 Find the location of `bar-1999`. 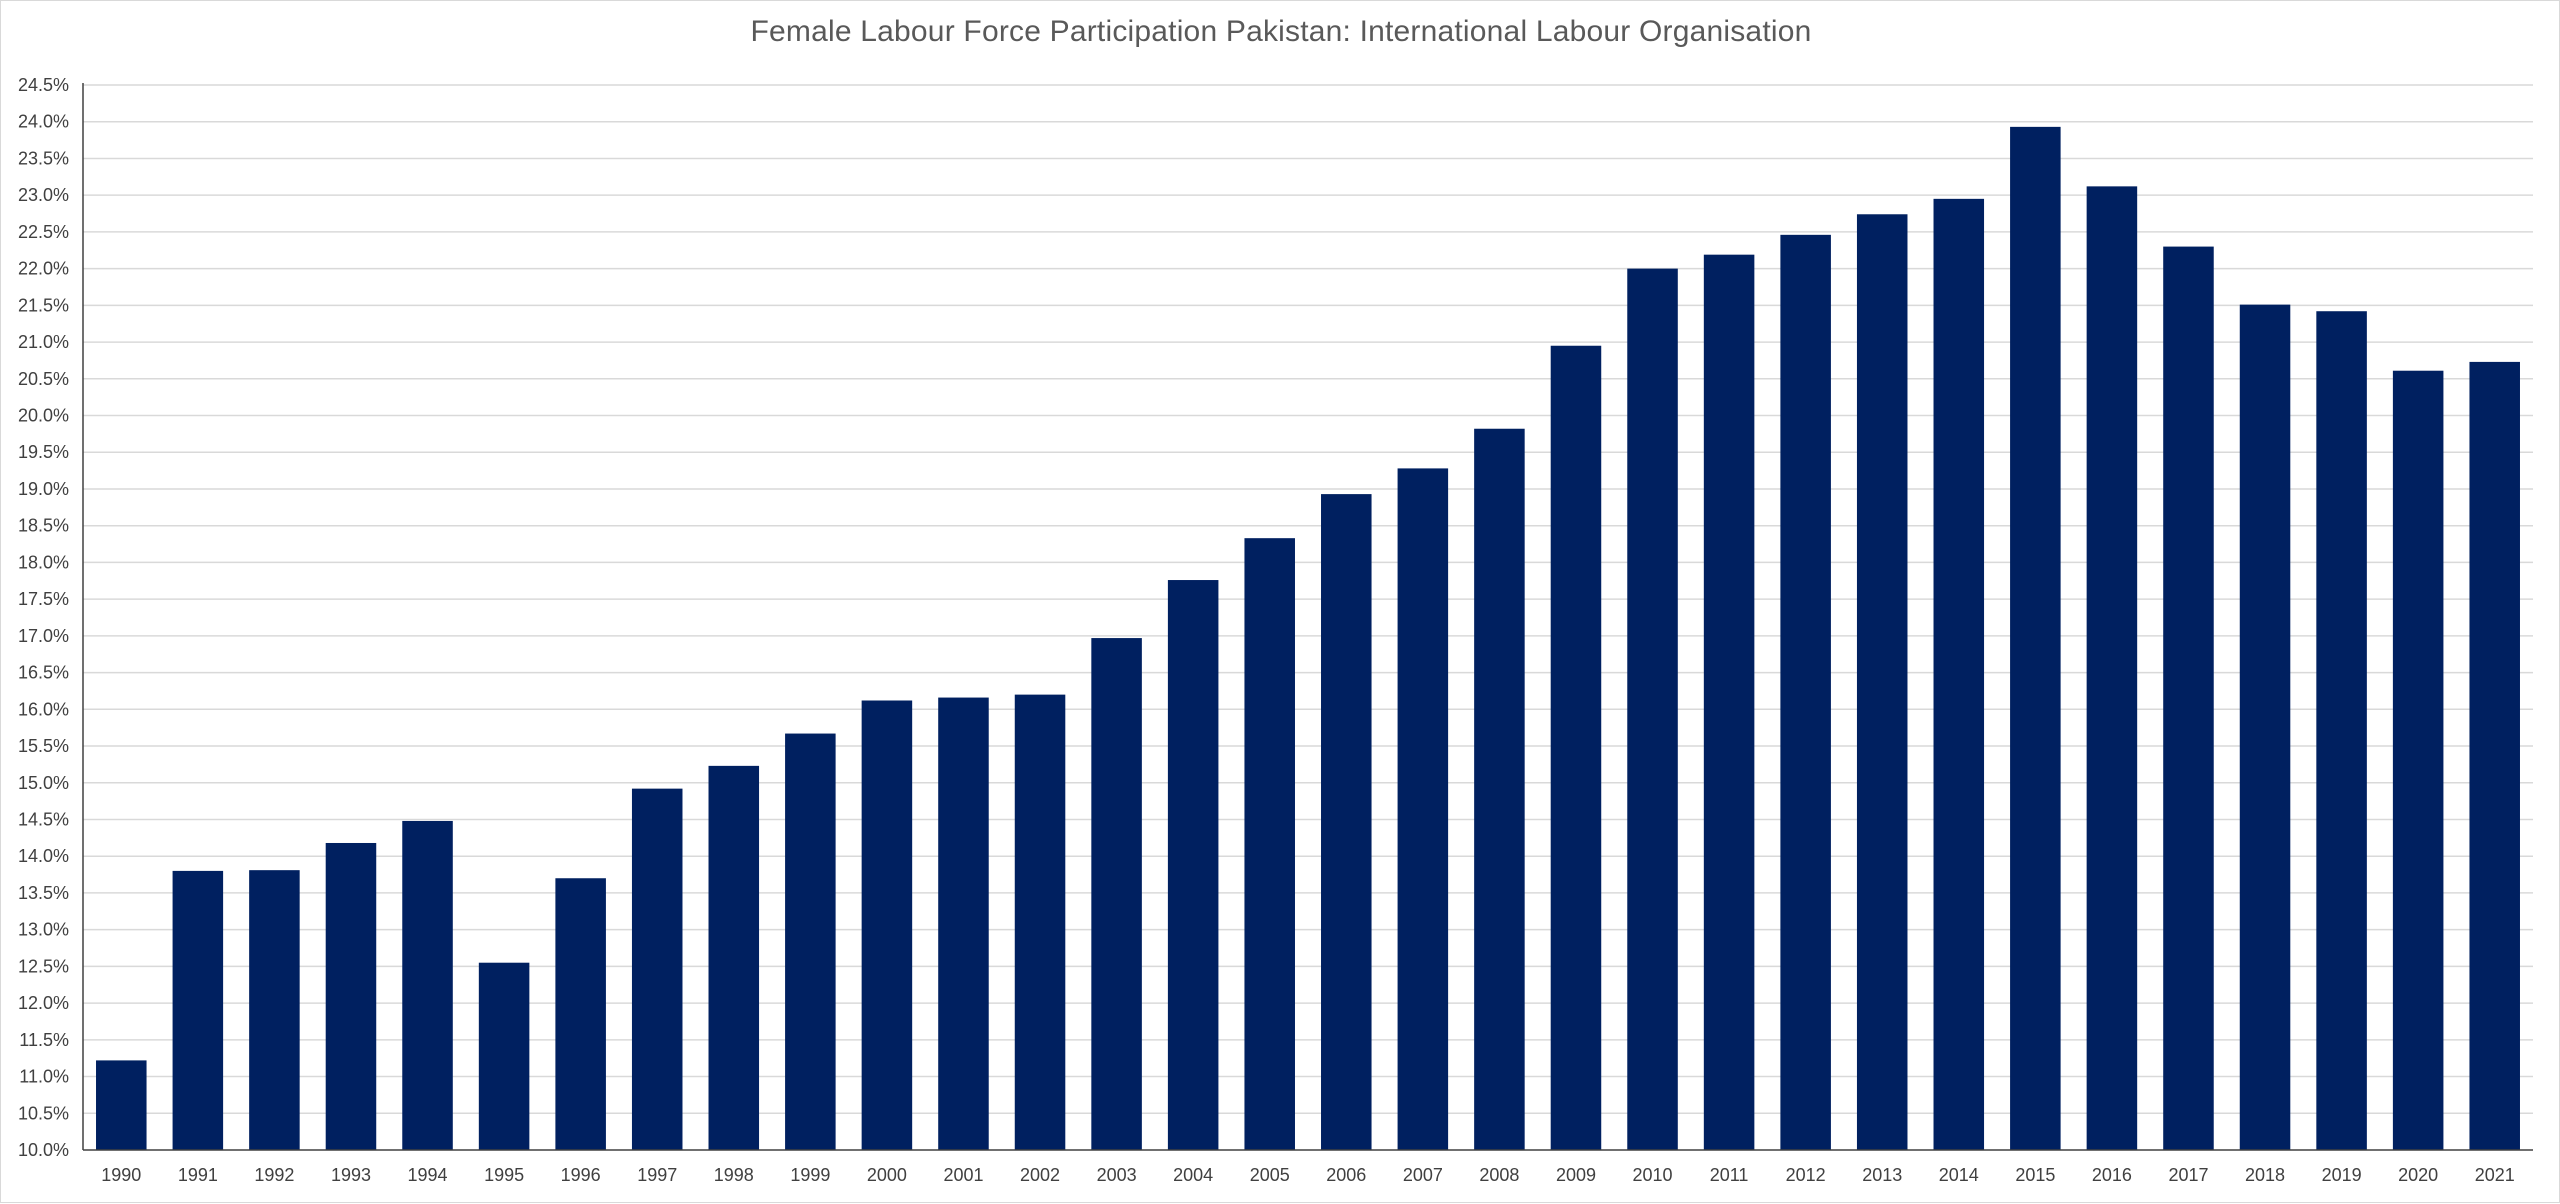

bar-1999 is located at coordinates (810, 941).